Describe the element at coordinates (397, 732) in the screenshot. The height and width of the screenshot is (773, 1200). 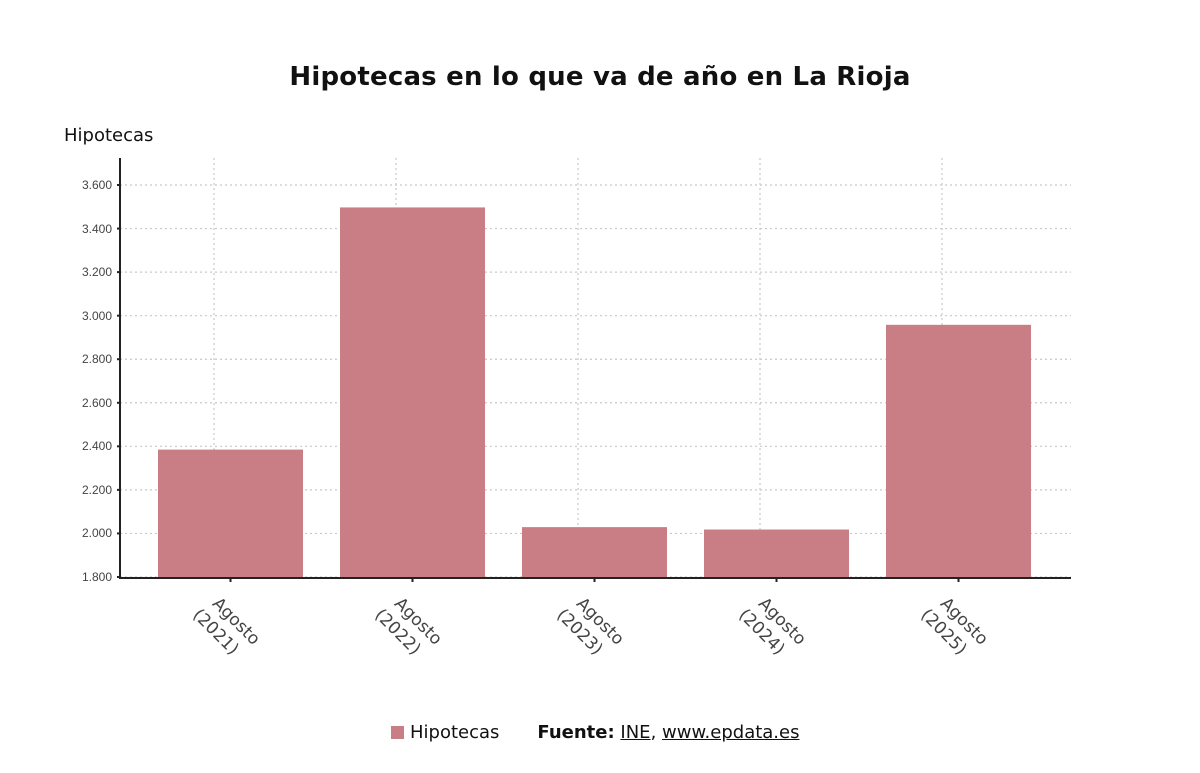
I see `legend-swatch` at that location.